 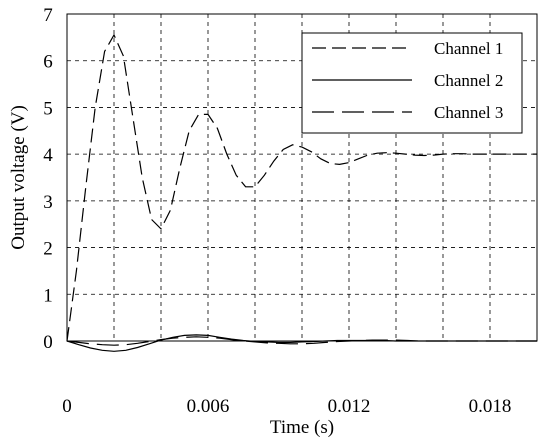 What do you see at coordinates (208, 406) in the screenshot?
I see `x-tick-label: 0.006` at bounding box center [208, 406].